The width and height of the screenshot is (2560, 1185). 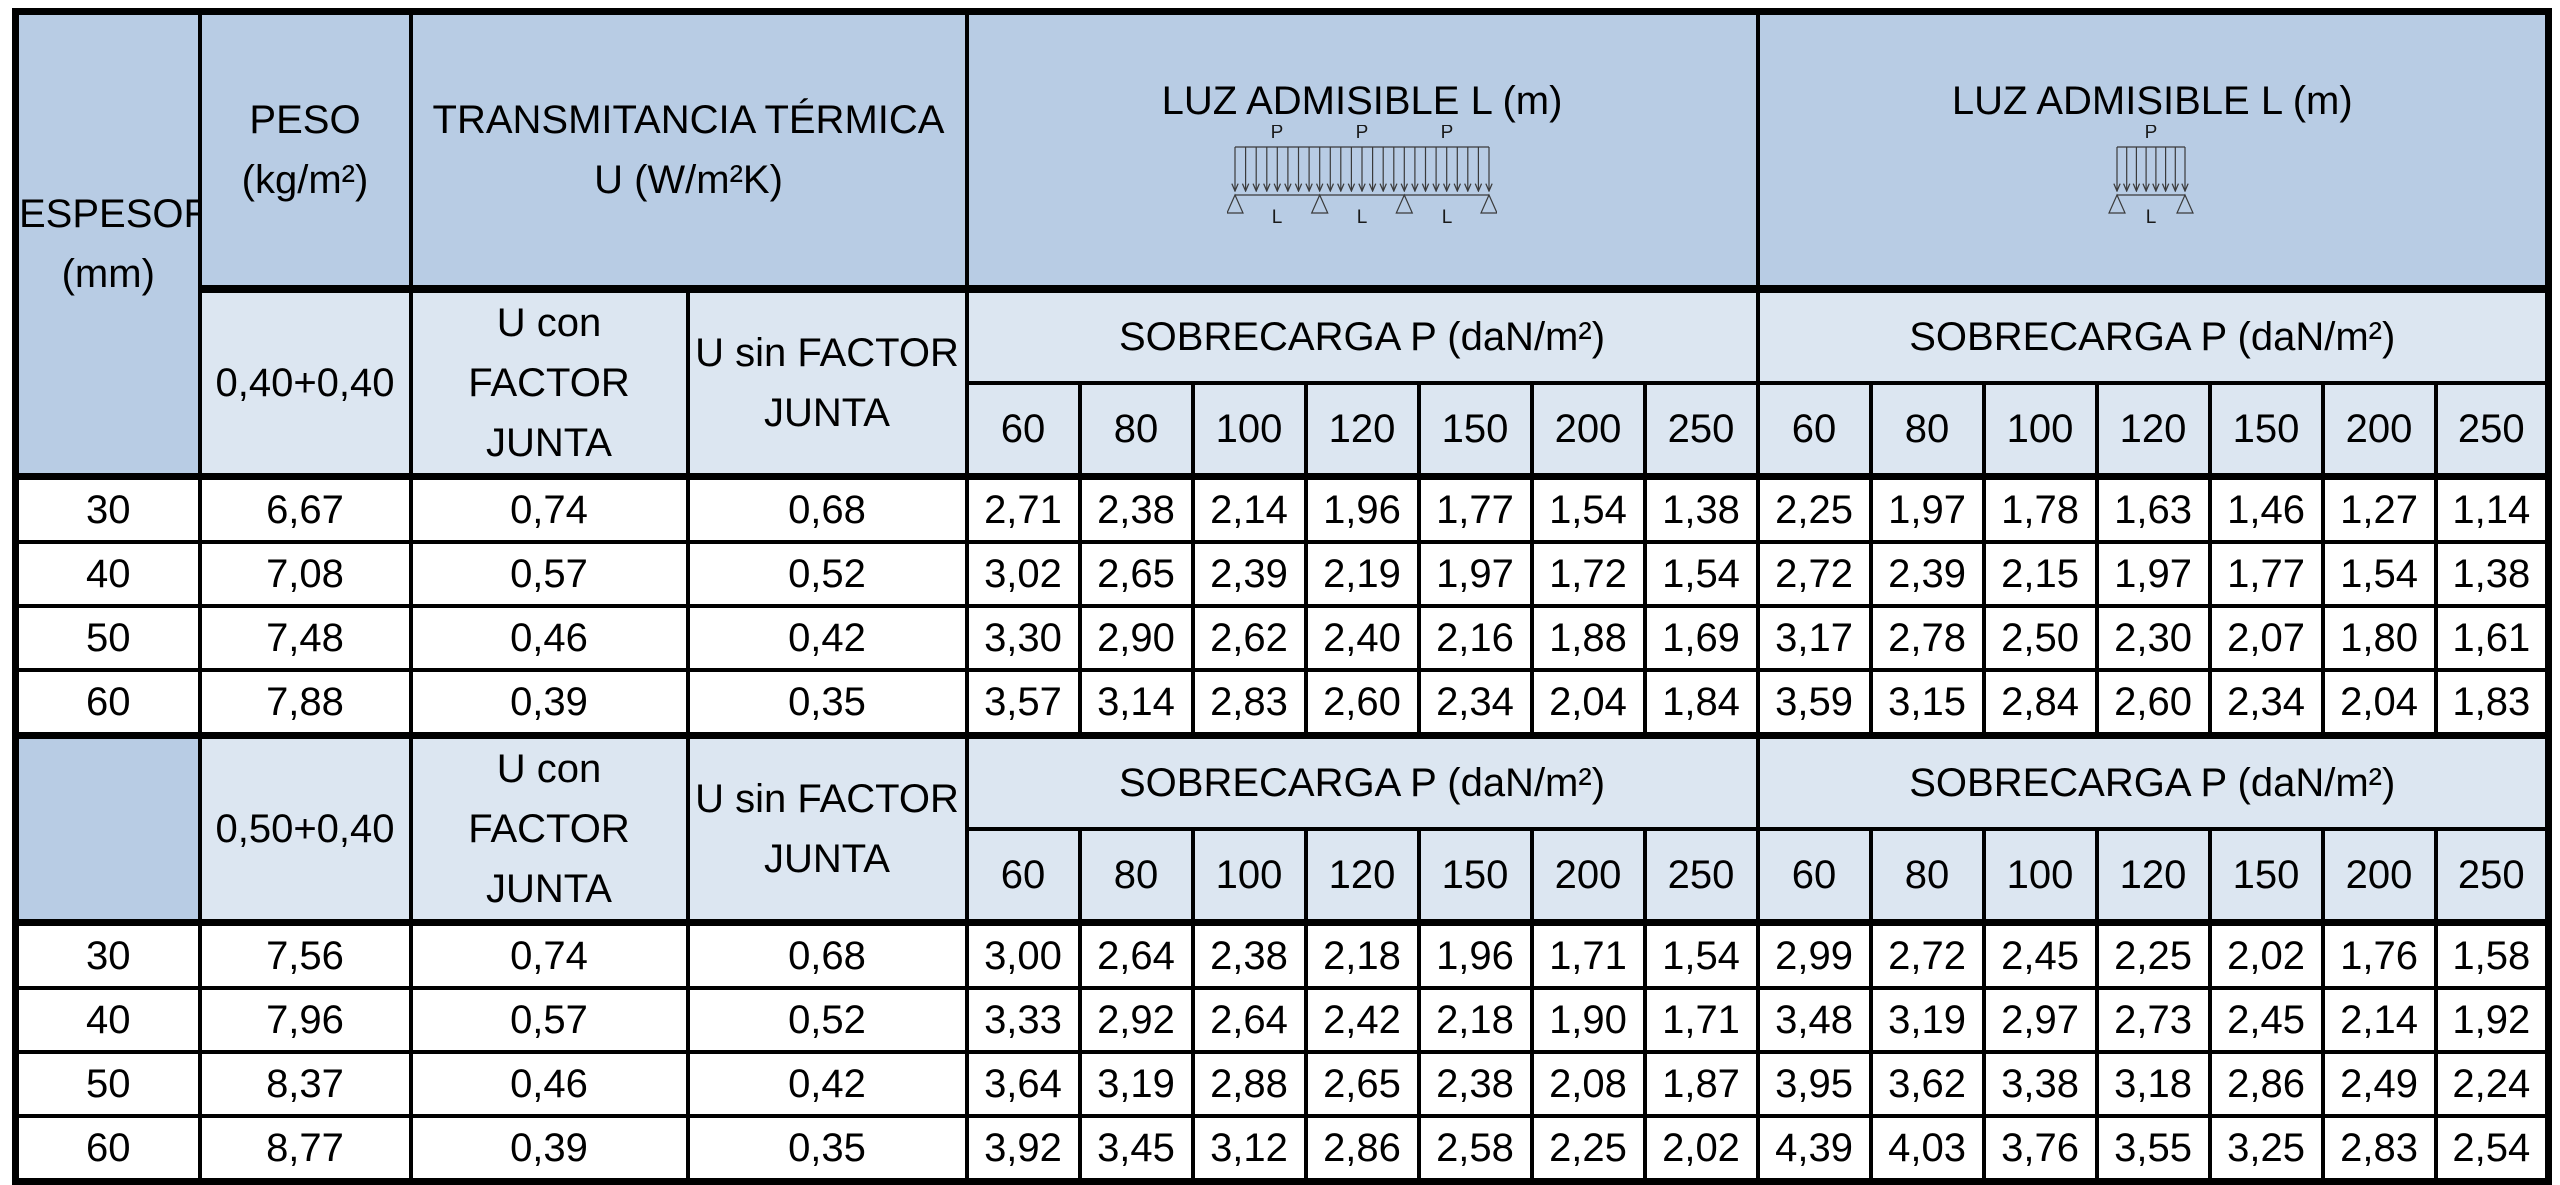 What do you see at coordinates (1249, 1149) in the screenshot?
I see `luz-multi-value: 3,12` at bounding box center [1249, 1149].